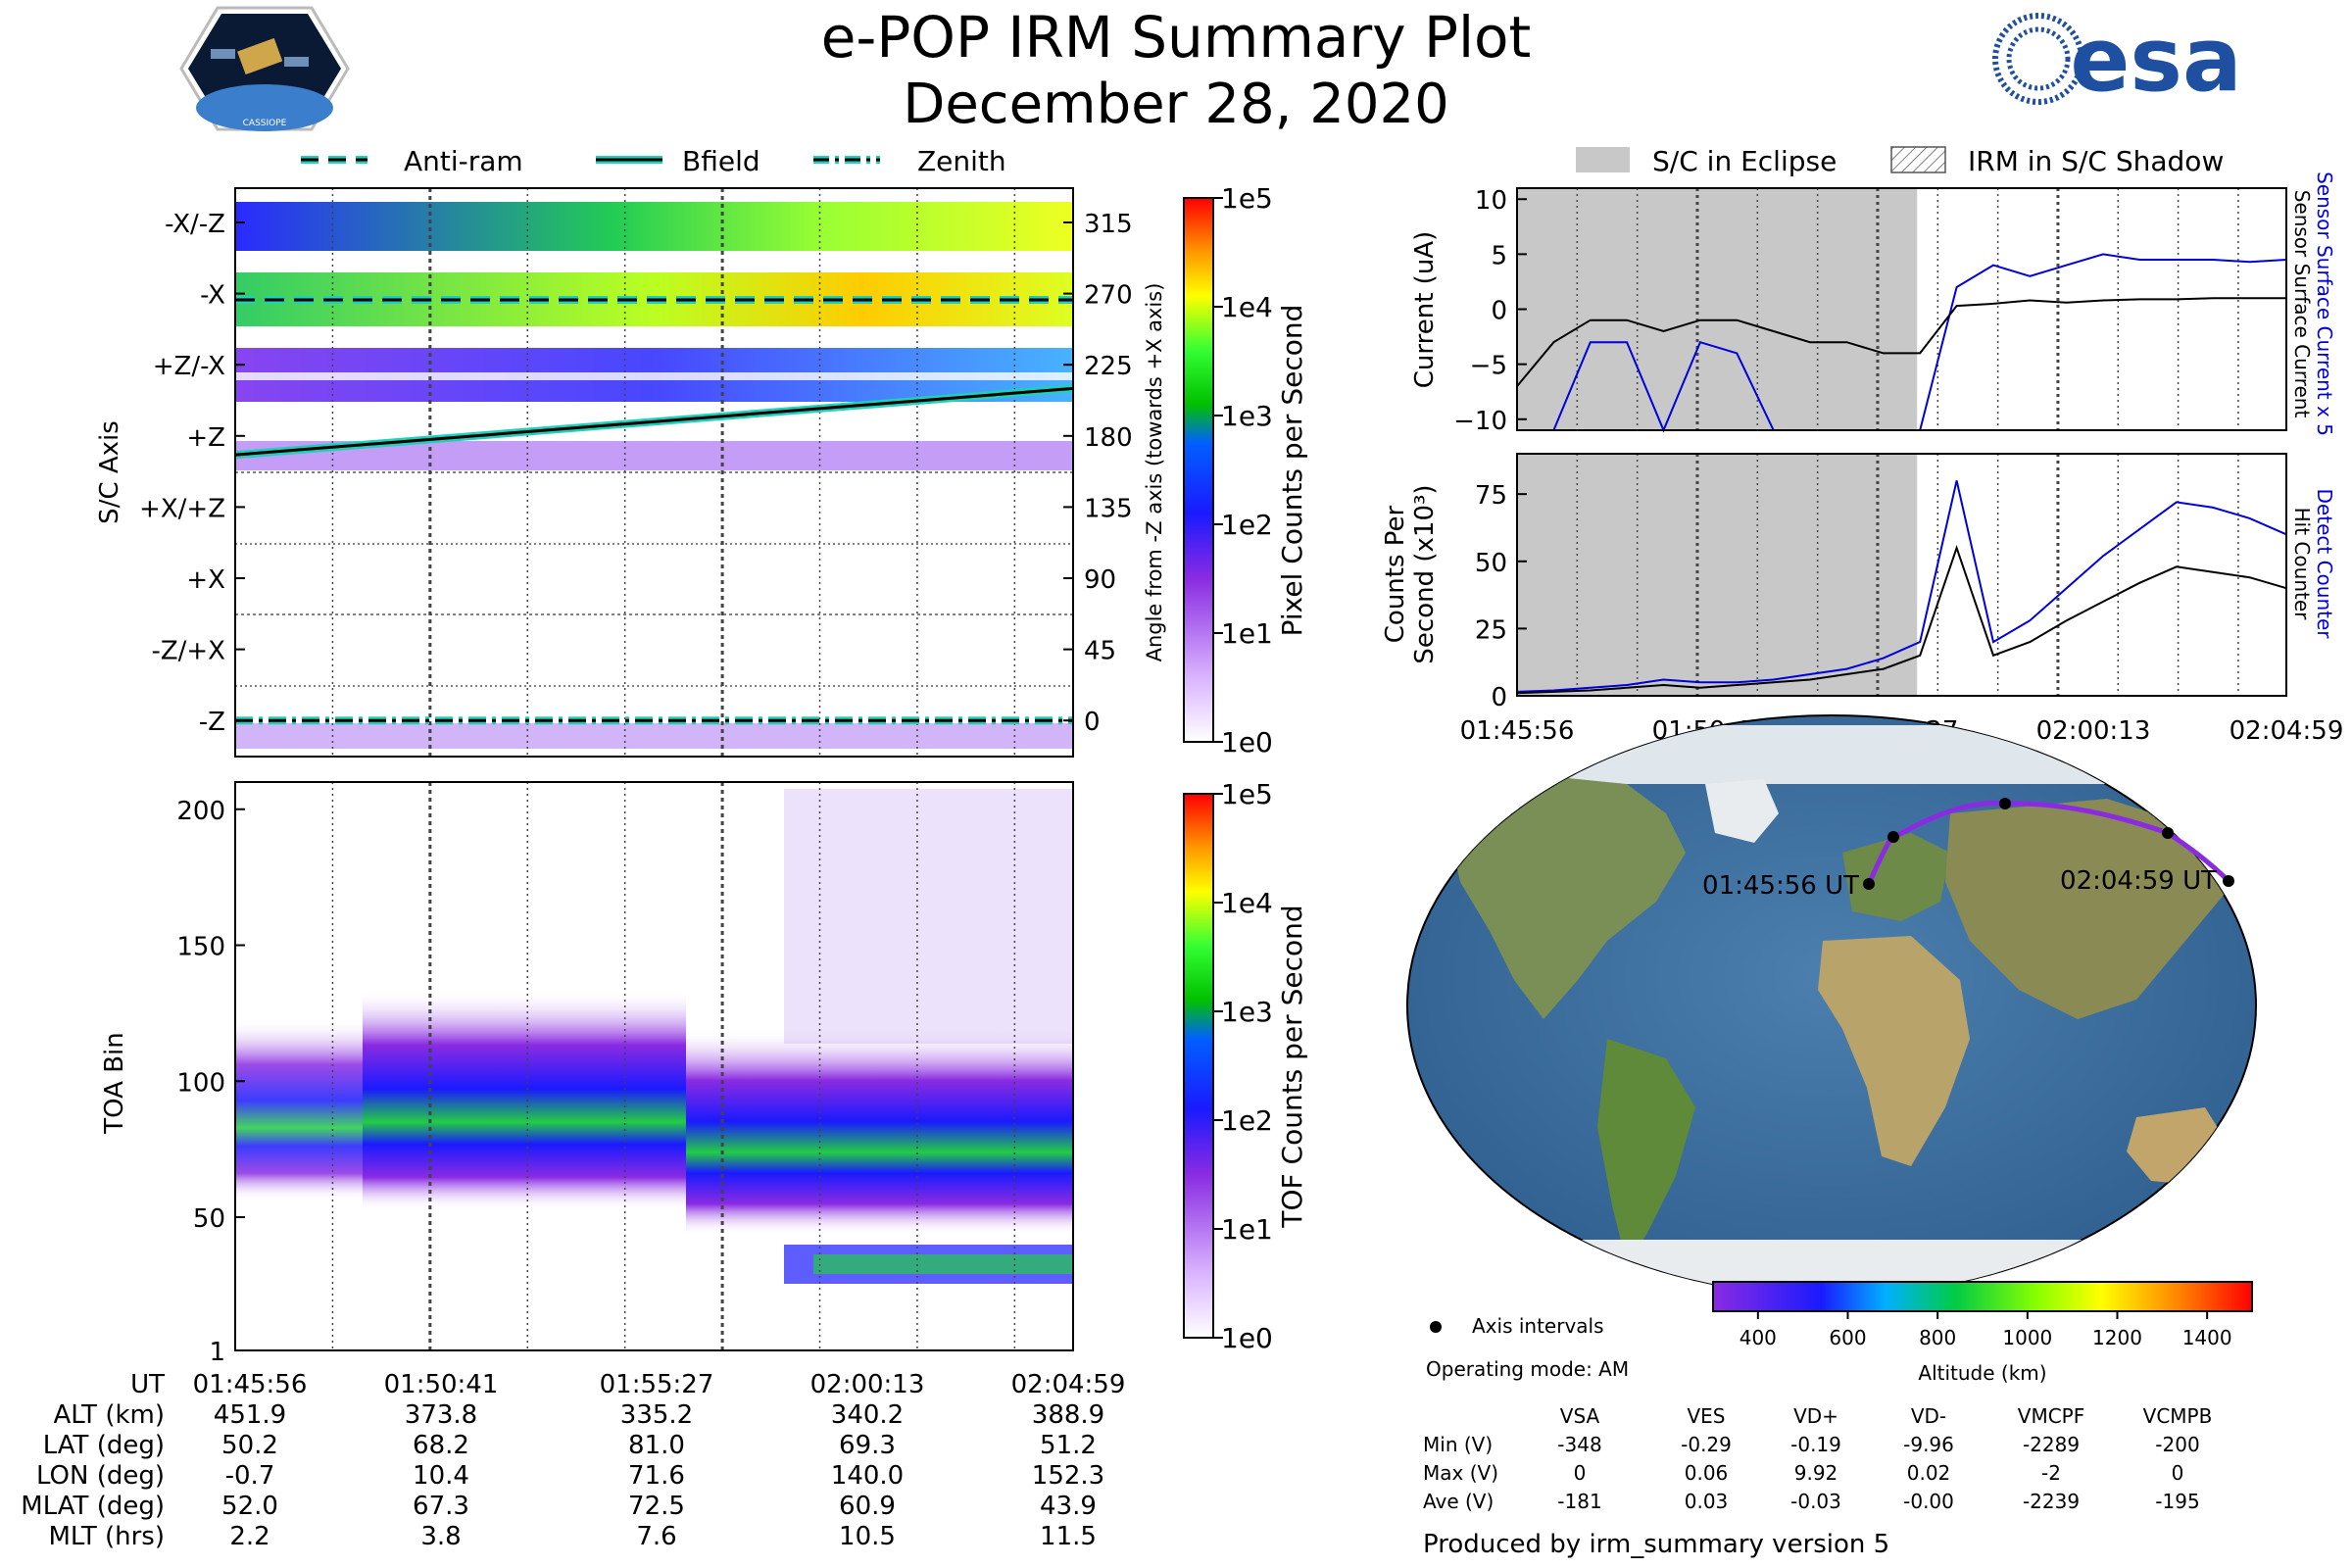  Describe the element at coordinates (1580, 1473) in the screenshot. I see `voltage-value: 0` at that location.